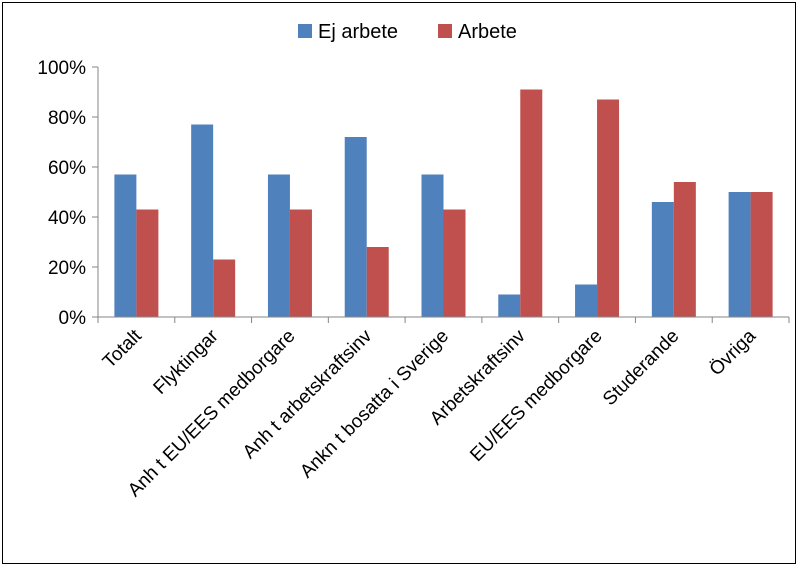 Image resolution: width=800 pixels, height=568 pixels. What do you see at coordinates (67, 268) in the screenshot?
I see `y-tick-label: 20%` at bounding box center [67, 268].